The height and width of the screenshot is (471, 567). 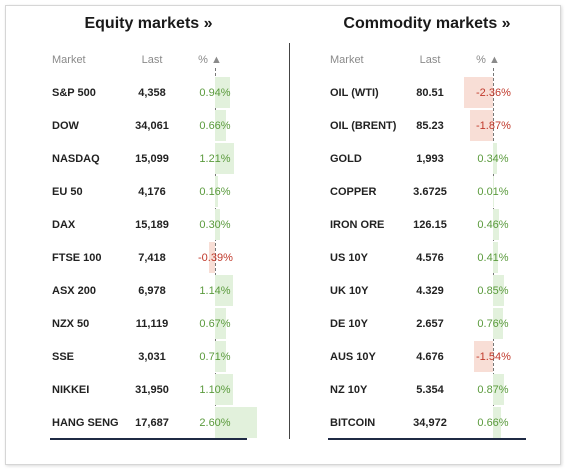 What do you see at coordinates (430, 258) in the screenshot?
I see `last-price: 4.576` at bounding box center [430, 258].